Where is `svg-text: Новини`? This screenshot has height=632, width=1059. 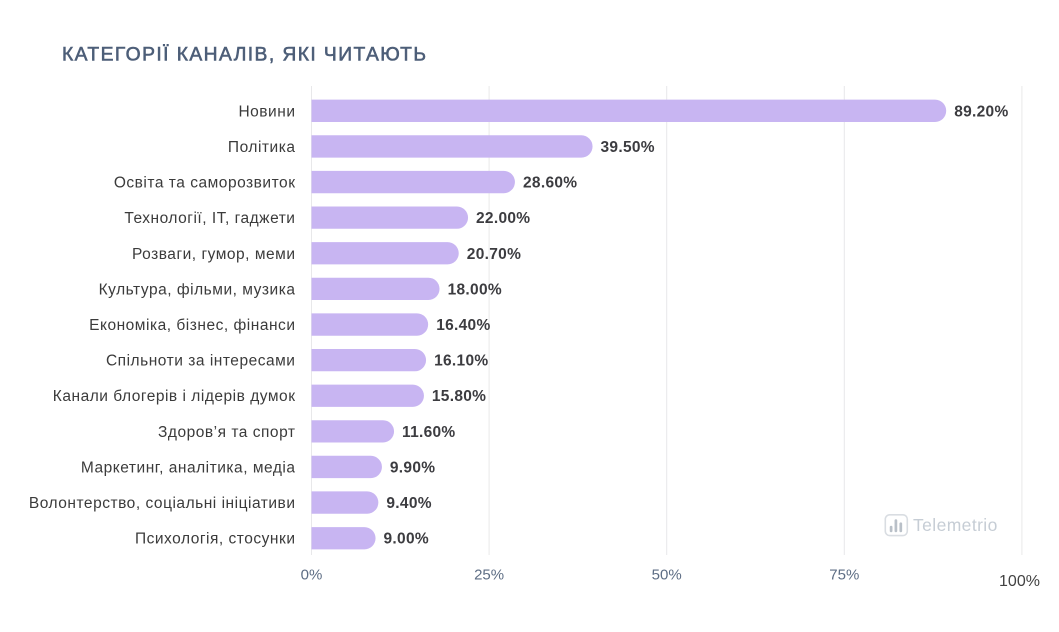 svg-text: Новини is located at coordinates (266, 111).